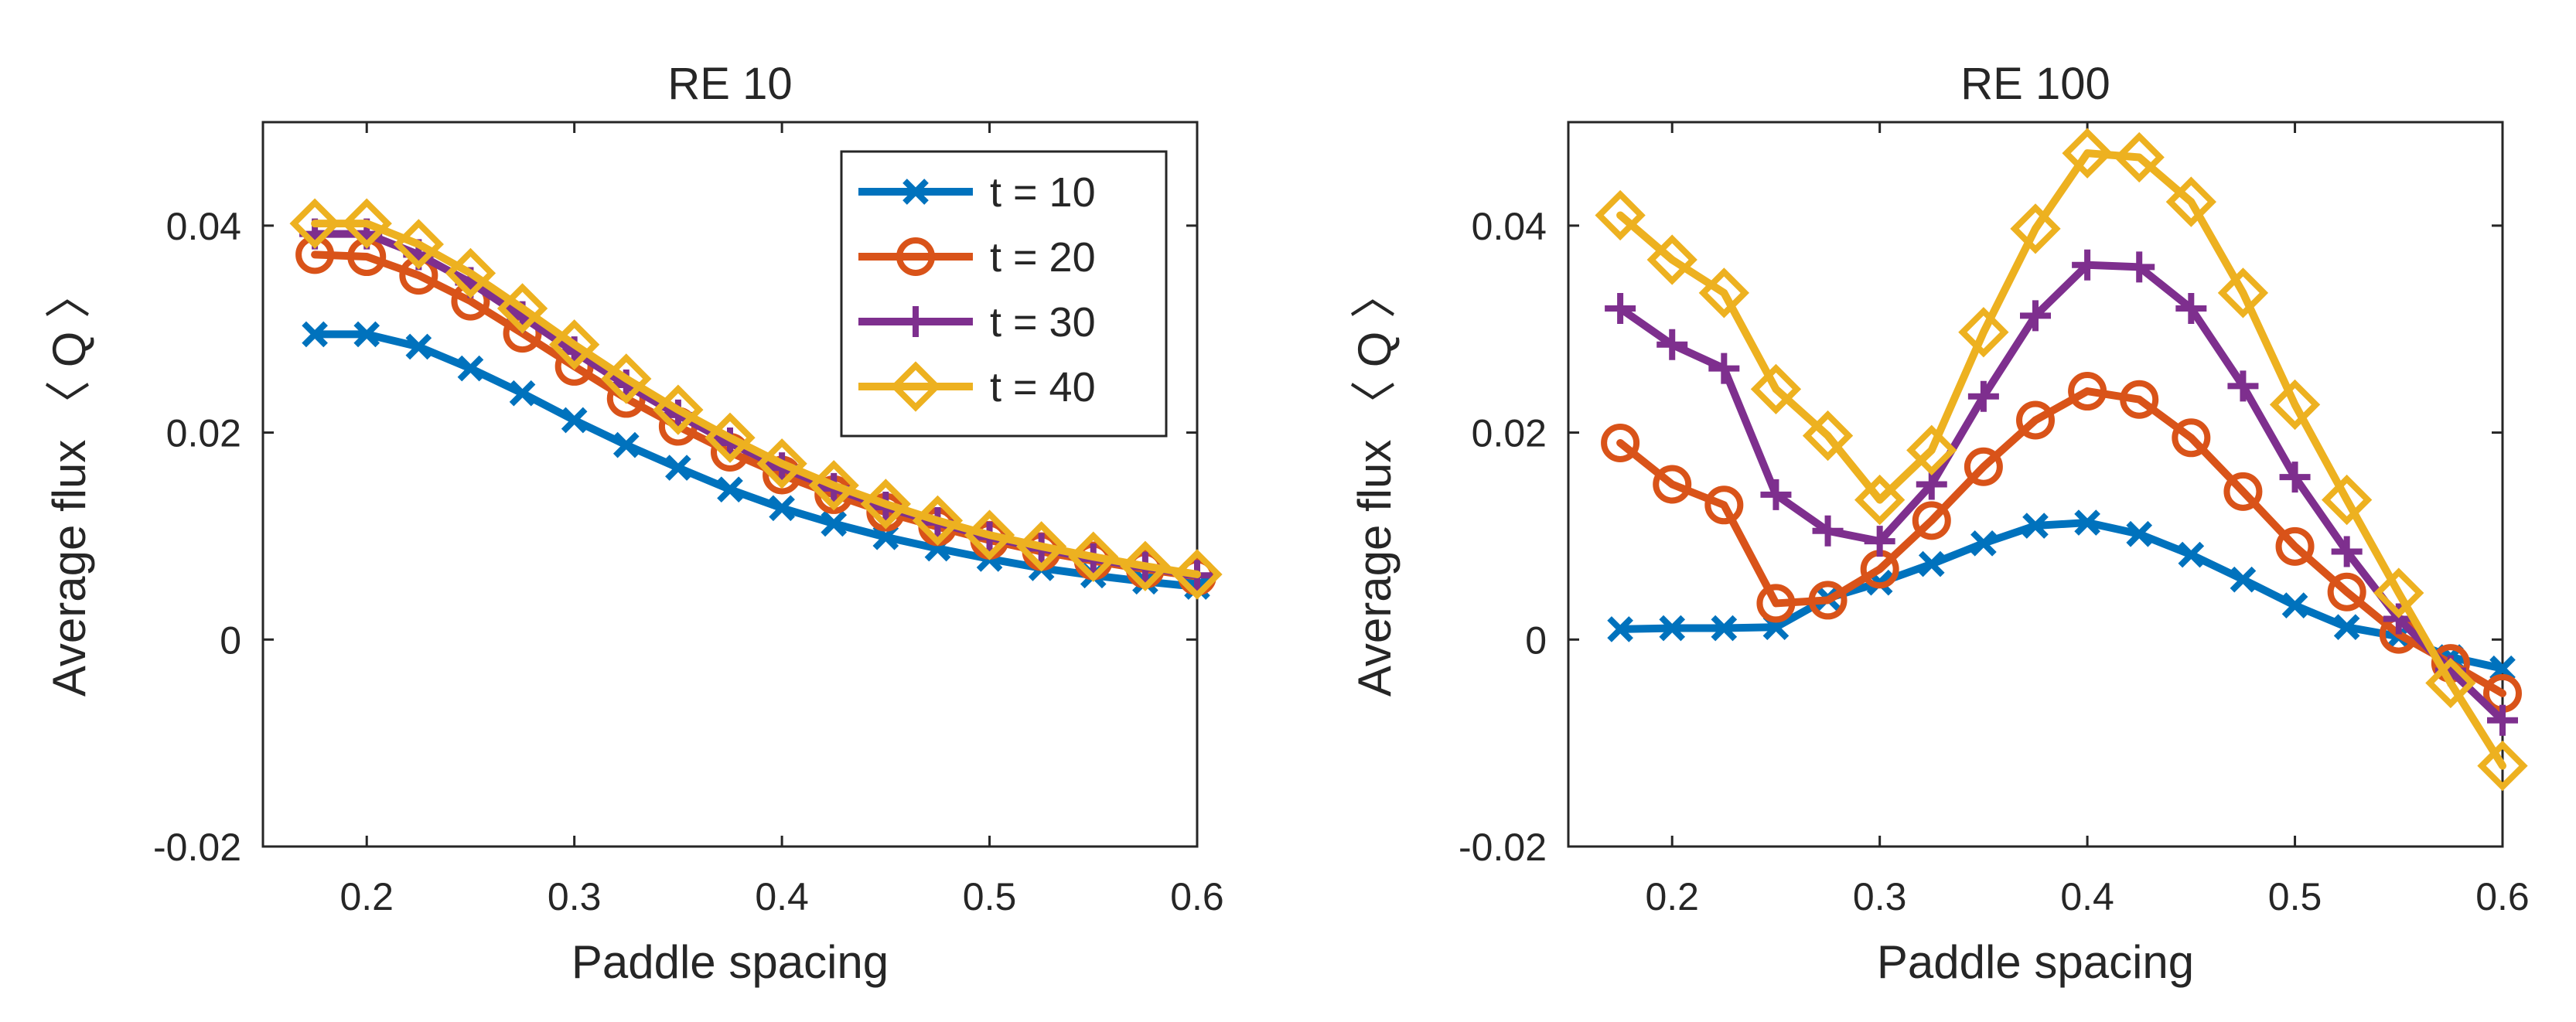 The image size is (2576, 1022). Describe the element at coordinates (1043, 192) in the screenshot. I see `legend-label: t = 10` at that location.